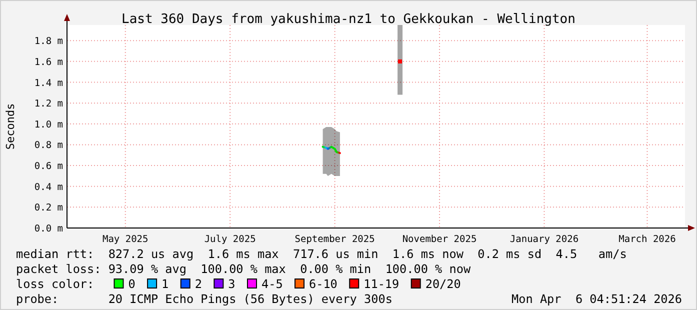 Image resolution: width=697 pixels, height=310 pixels. Describe the element at coordinates (49, 146) in the screenshot. I see `y-tick-label: 0.8 m` at that location.